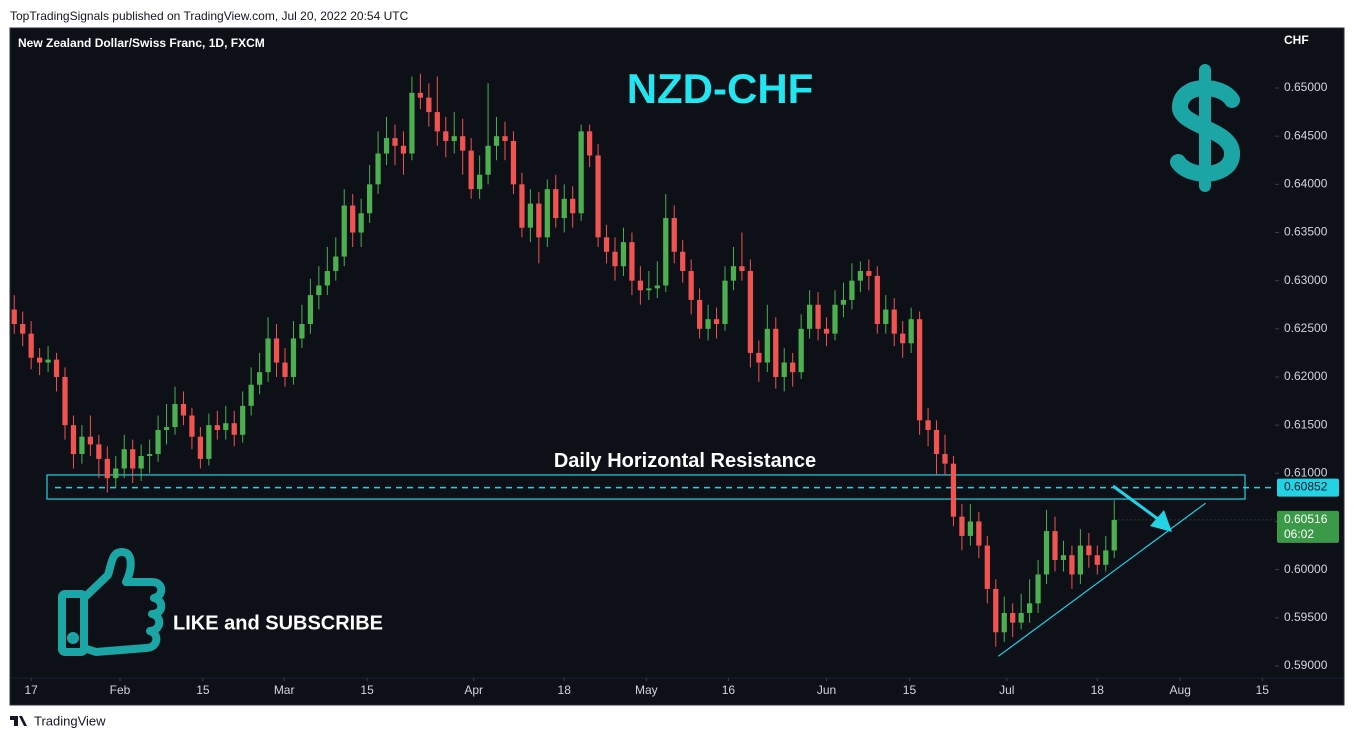  What do you see at coordinates (70, 720) in the screenshot?
I see `footer-text: TradingView` at bounding box center [70, 720].